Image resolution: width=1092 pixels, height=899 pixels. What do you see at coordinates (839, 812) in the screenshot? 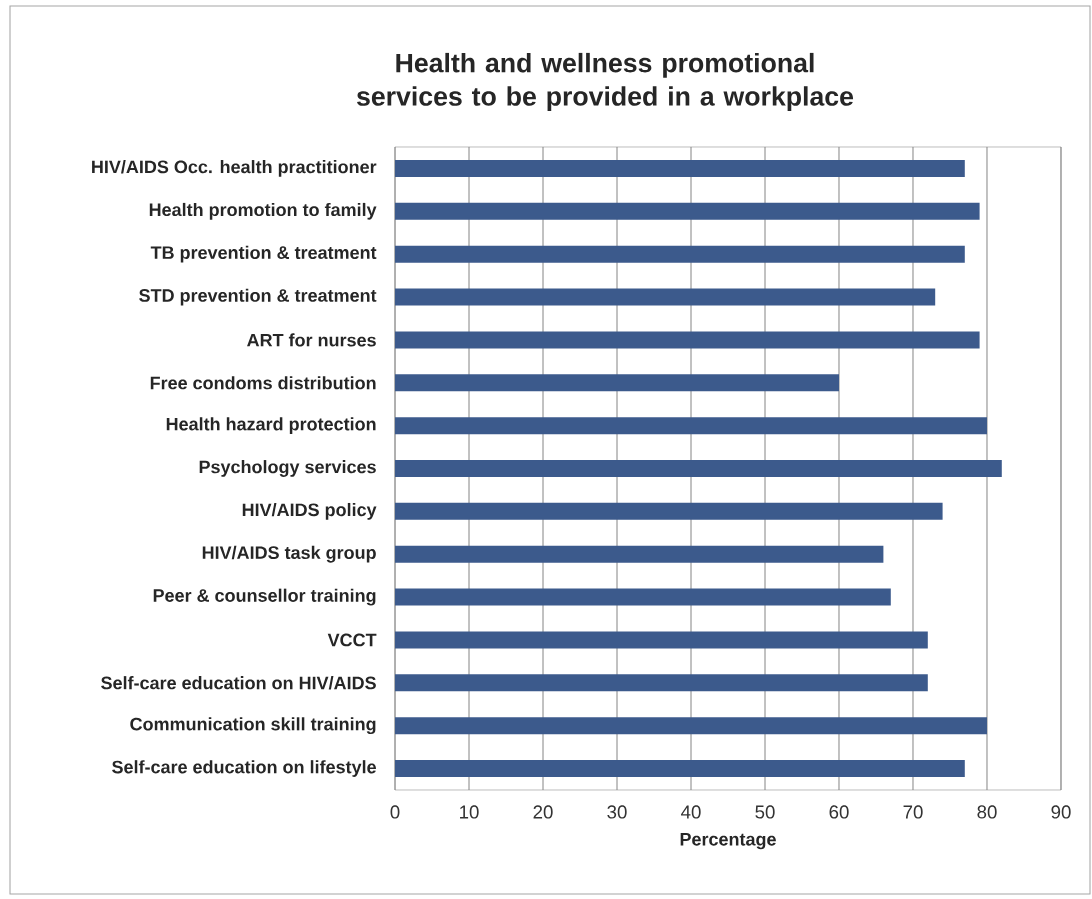
I see `x-tick-label: 60` at bounding box center [839, 812].